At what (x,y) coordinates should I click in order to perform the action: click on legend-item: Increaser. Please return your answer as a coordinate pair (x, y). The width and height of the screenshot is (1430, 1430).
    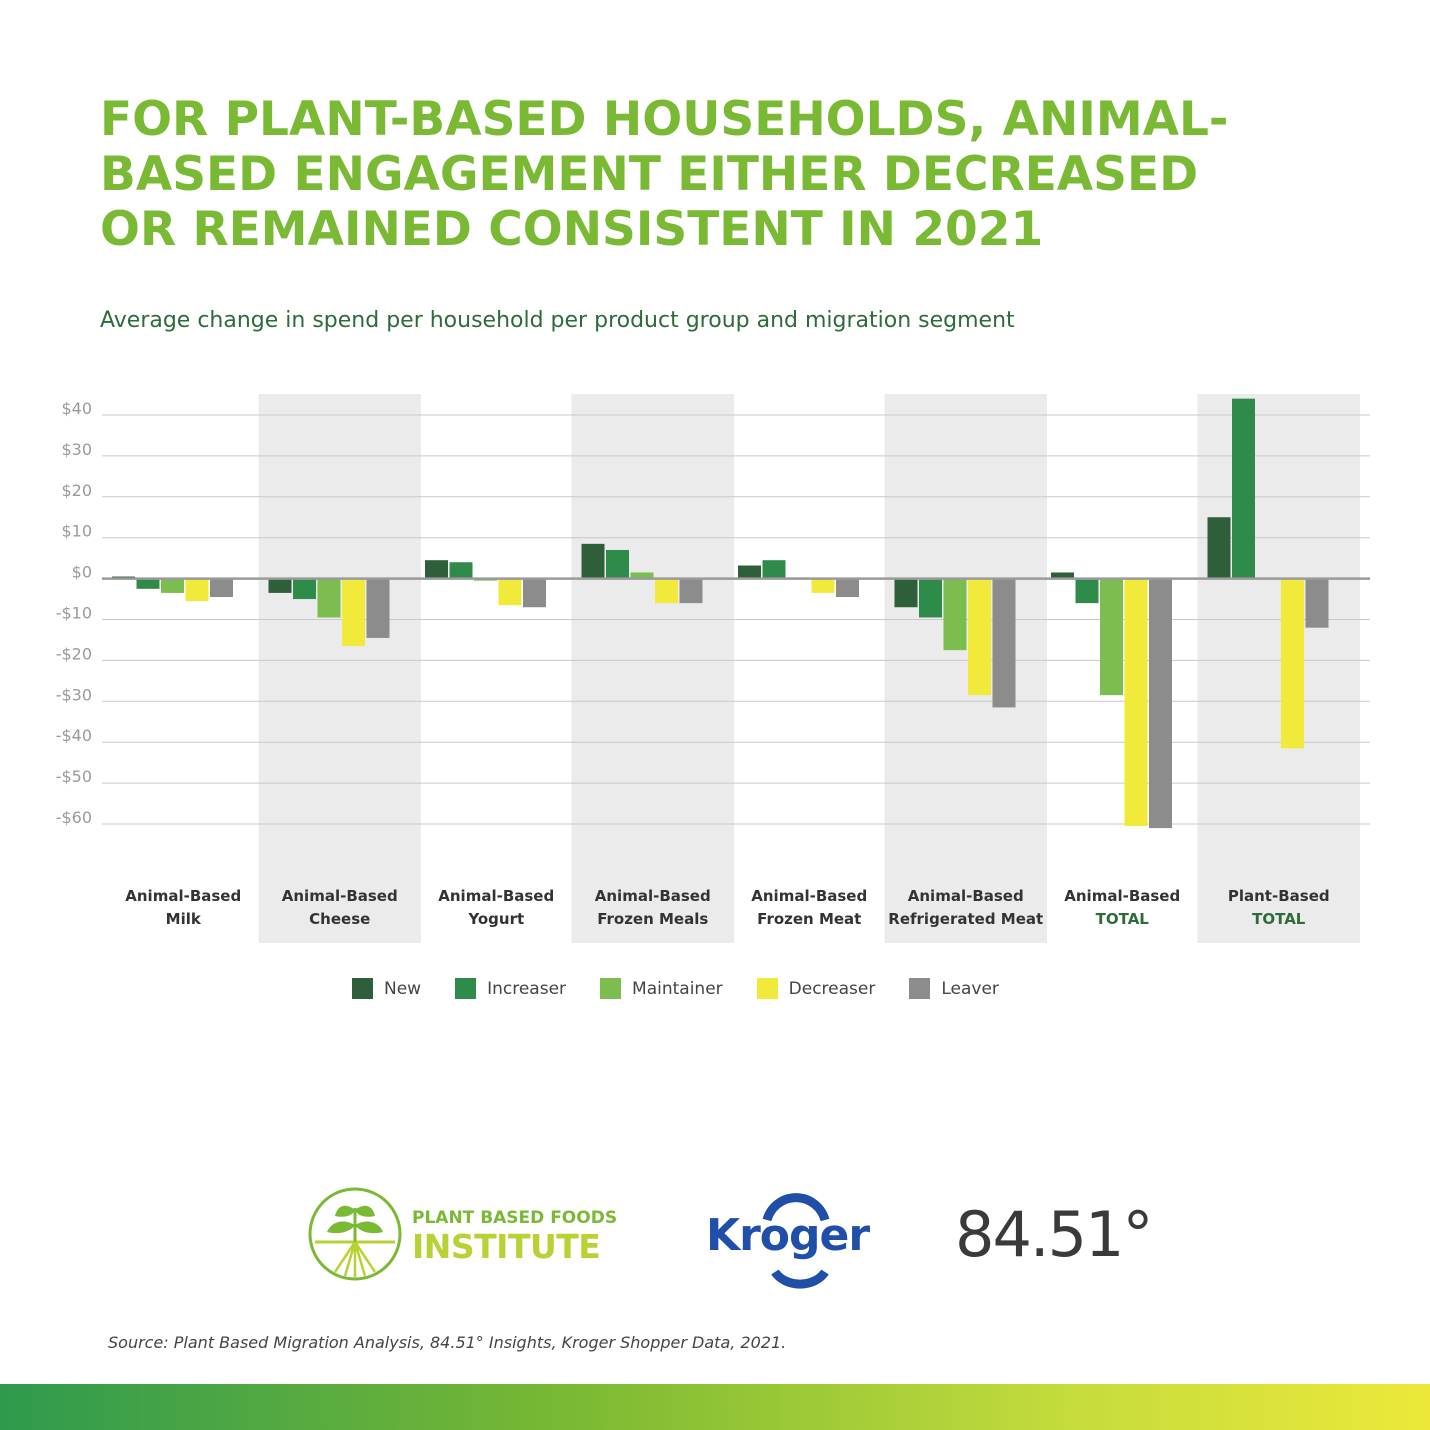
    Looking at the image, I should click on (510, 988).